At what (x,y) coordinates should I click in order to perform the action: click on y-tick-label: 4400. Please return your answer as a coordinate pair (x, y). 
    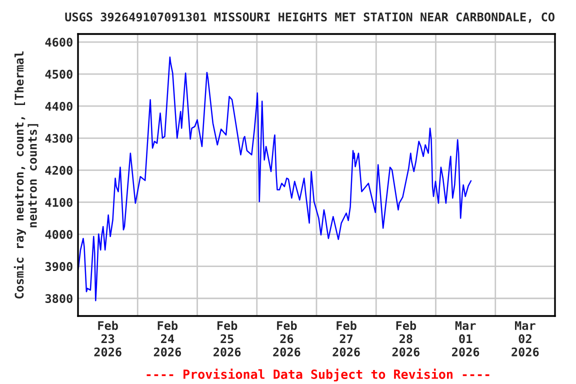
    Looking at the image, I should click on (58, 106).